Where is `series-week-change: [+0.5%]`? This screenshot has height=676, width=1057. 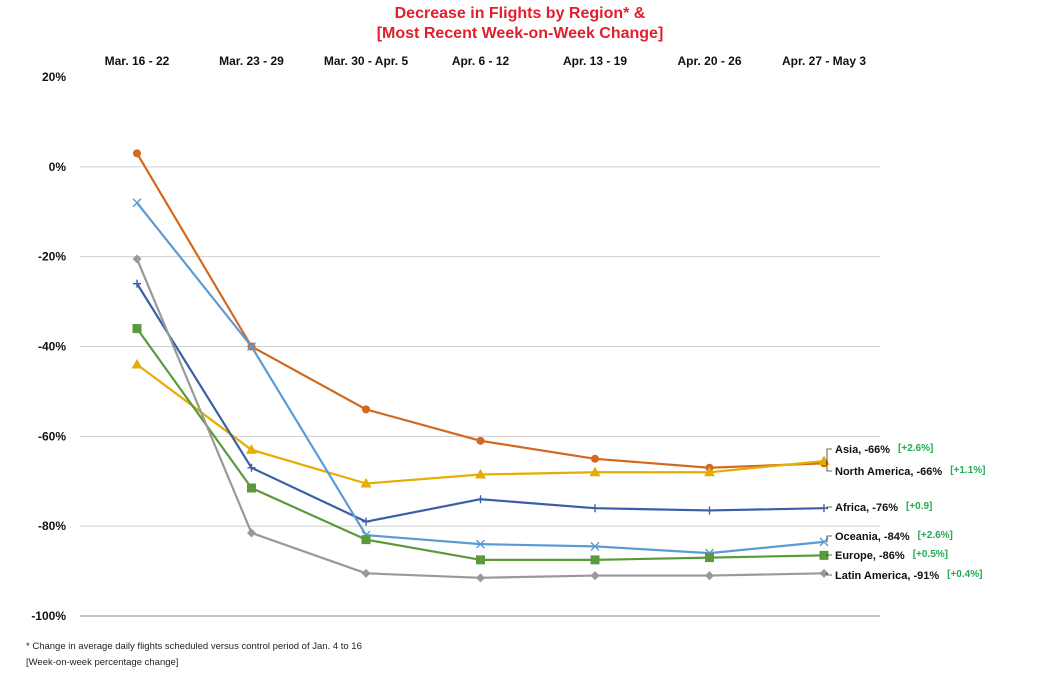
series-week-change: [+0.5%] is located at coordinates (930, 554).